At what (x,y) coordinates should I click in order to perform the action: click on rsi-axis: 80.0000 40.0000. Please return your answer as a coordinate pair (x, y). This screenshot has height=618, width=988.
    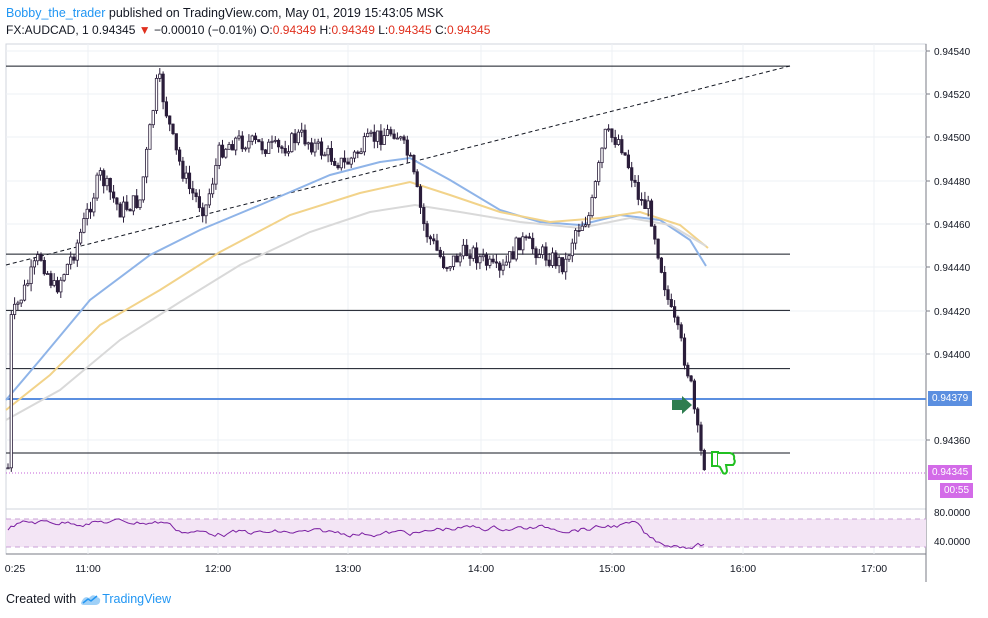
    Looking at the image, I should click on (952, 528).